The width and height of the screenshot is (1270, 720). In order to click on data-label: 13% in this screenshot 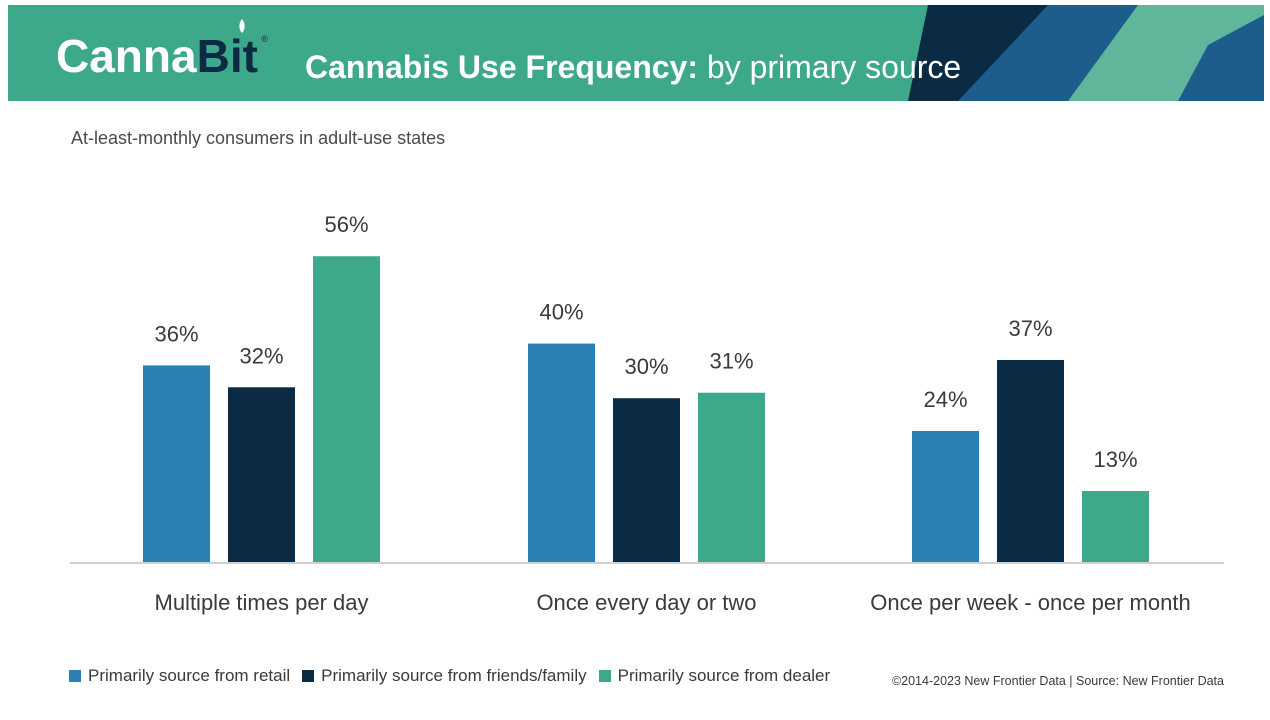, I will do `click(1115, 459)`.